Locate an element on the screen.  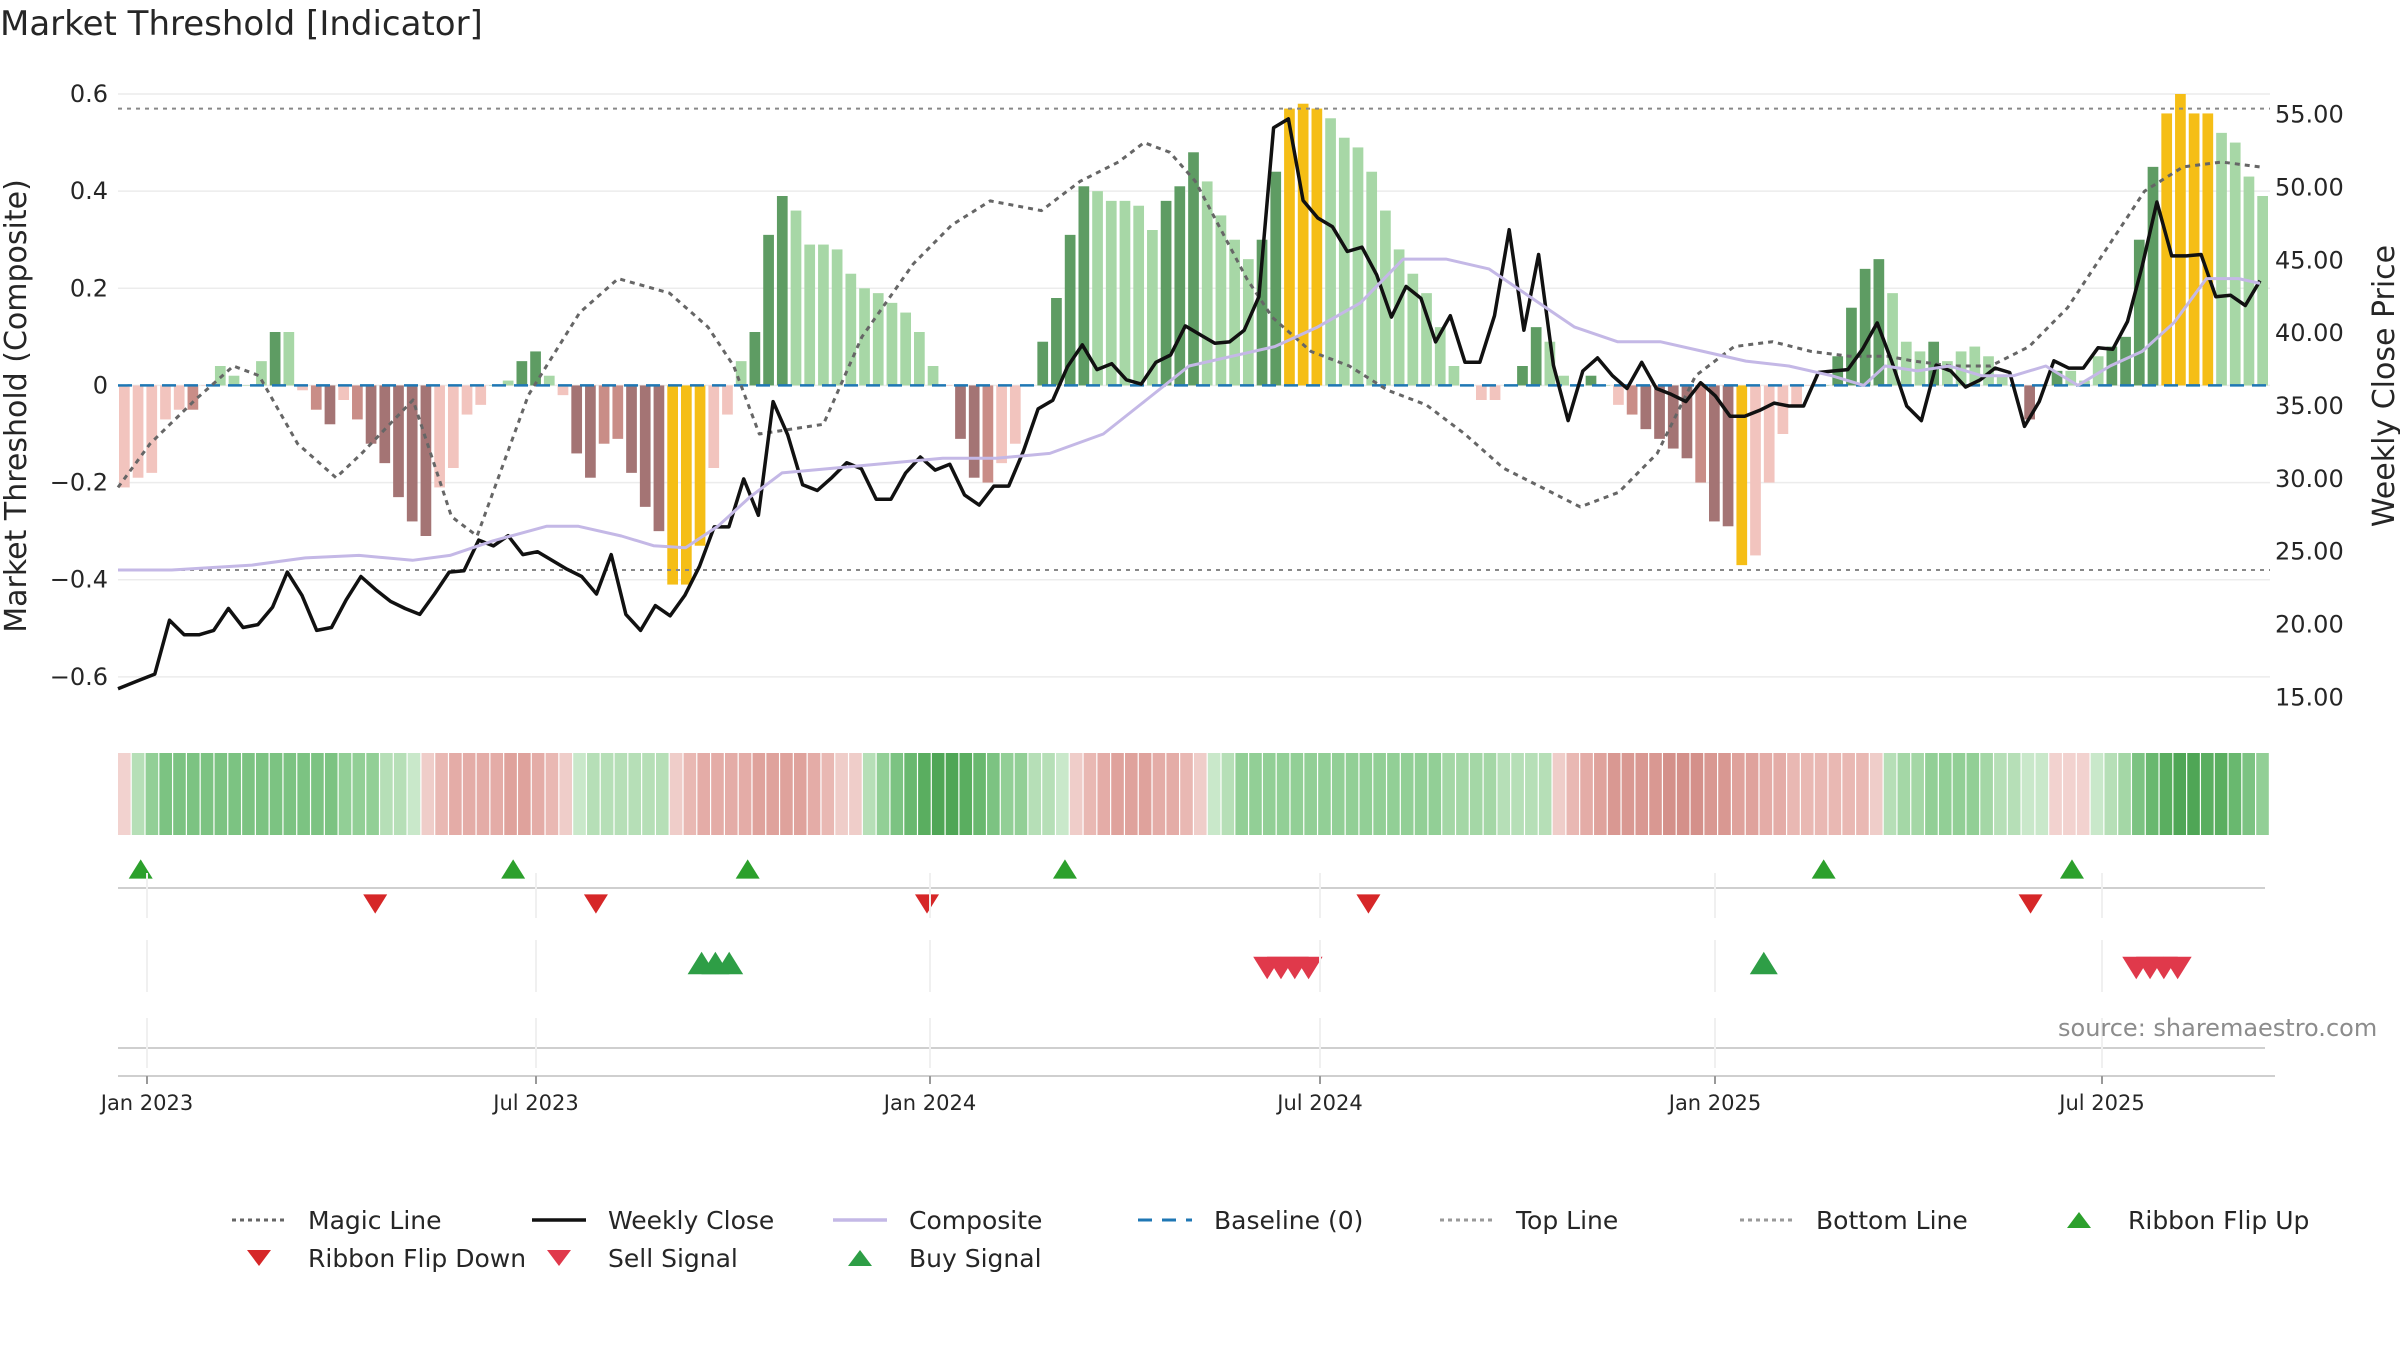
left-tick-label: 0.4 is located at coordinates (89, 191).